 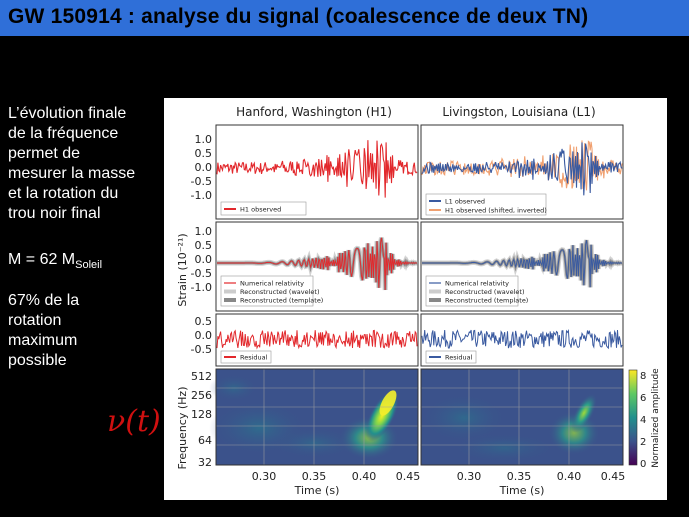 I want to click on strain-axis-label: Strain (10⁻²¹), so click(x=182, y=269).